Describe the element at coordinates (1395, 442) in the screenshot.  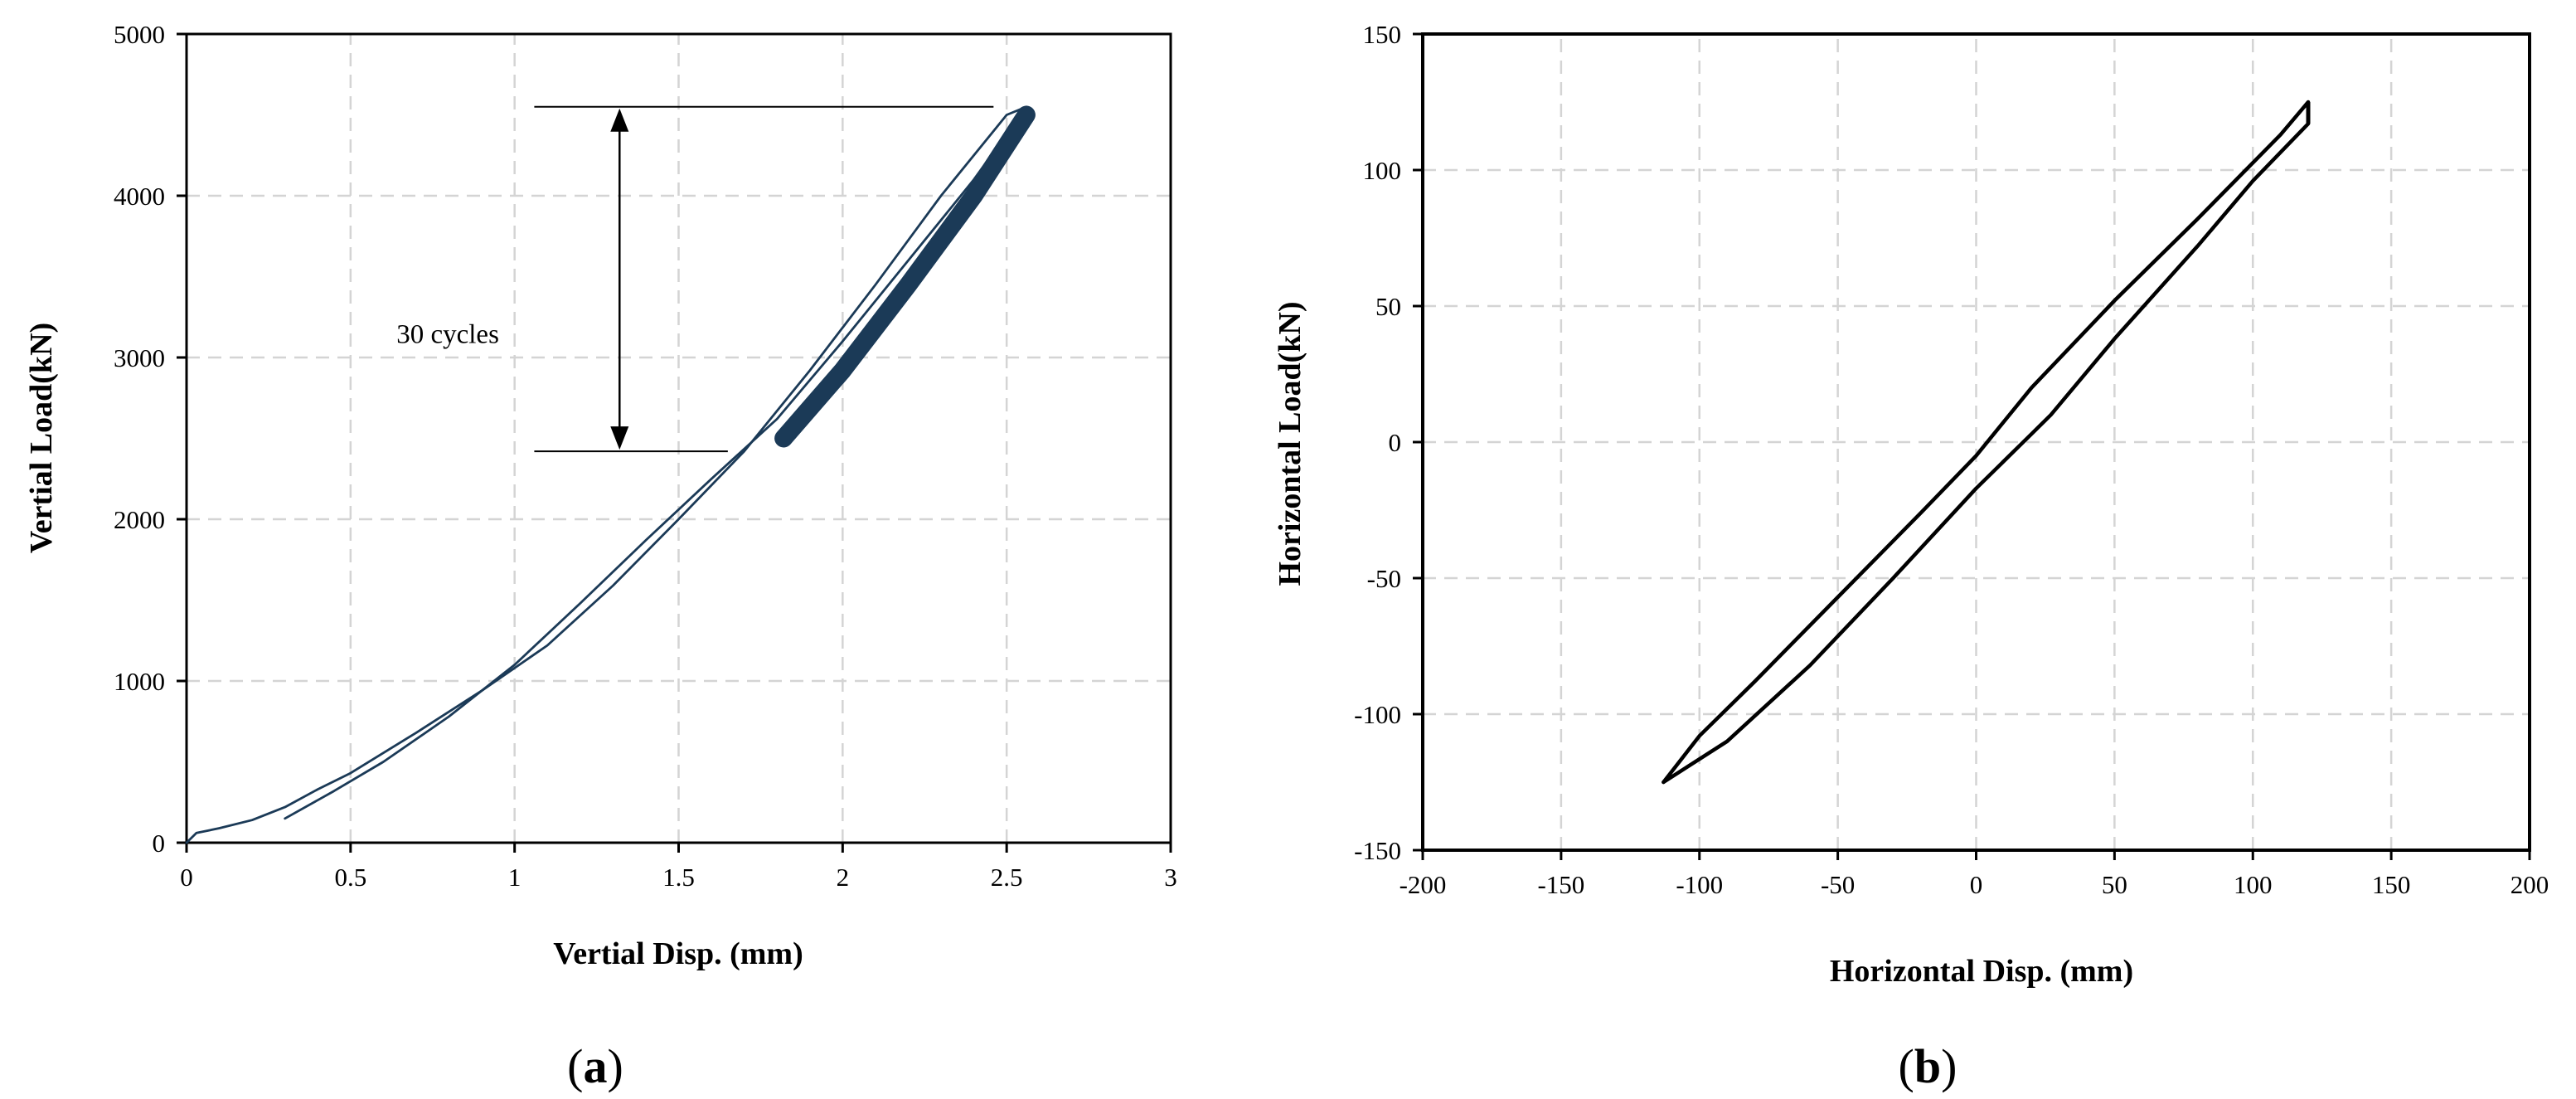
I see `chart-b-ytick-label: 0` at that location.